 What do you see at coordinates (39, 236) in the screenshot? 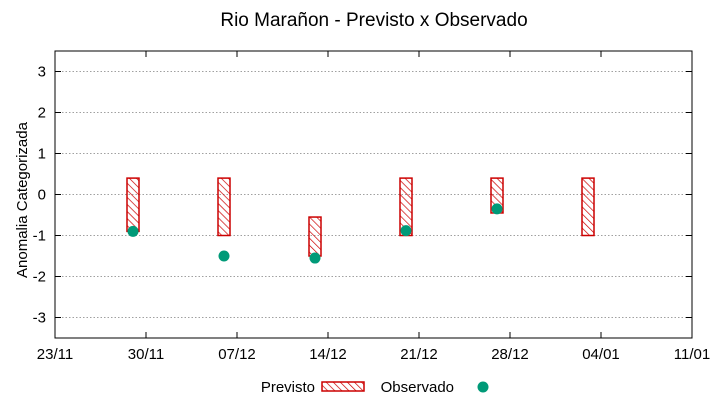
I see `y-tick-label: -1` at bounding box center [39, 236].